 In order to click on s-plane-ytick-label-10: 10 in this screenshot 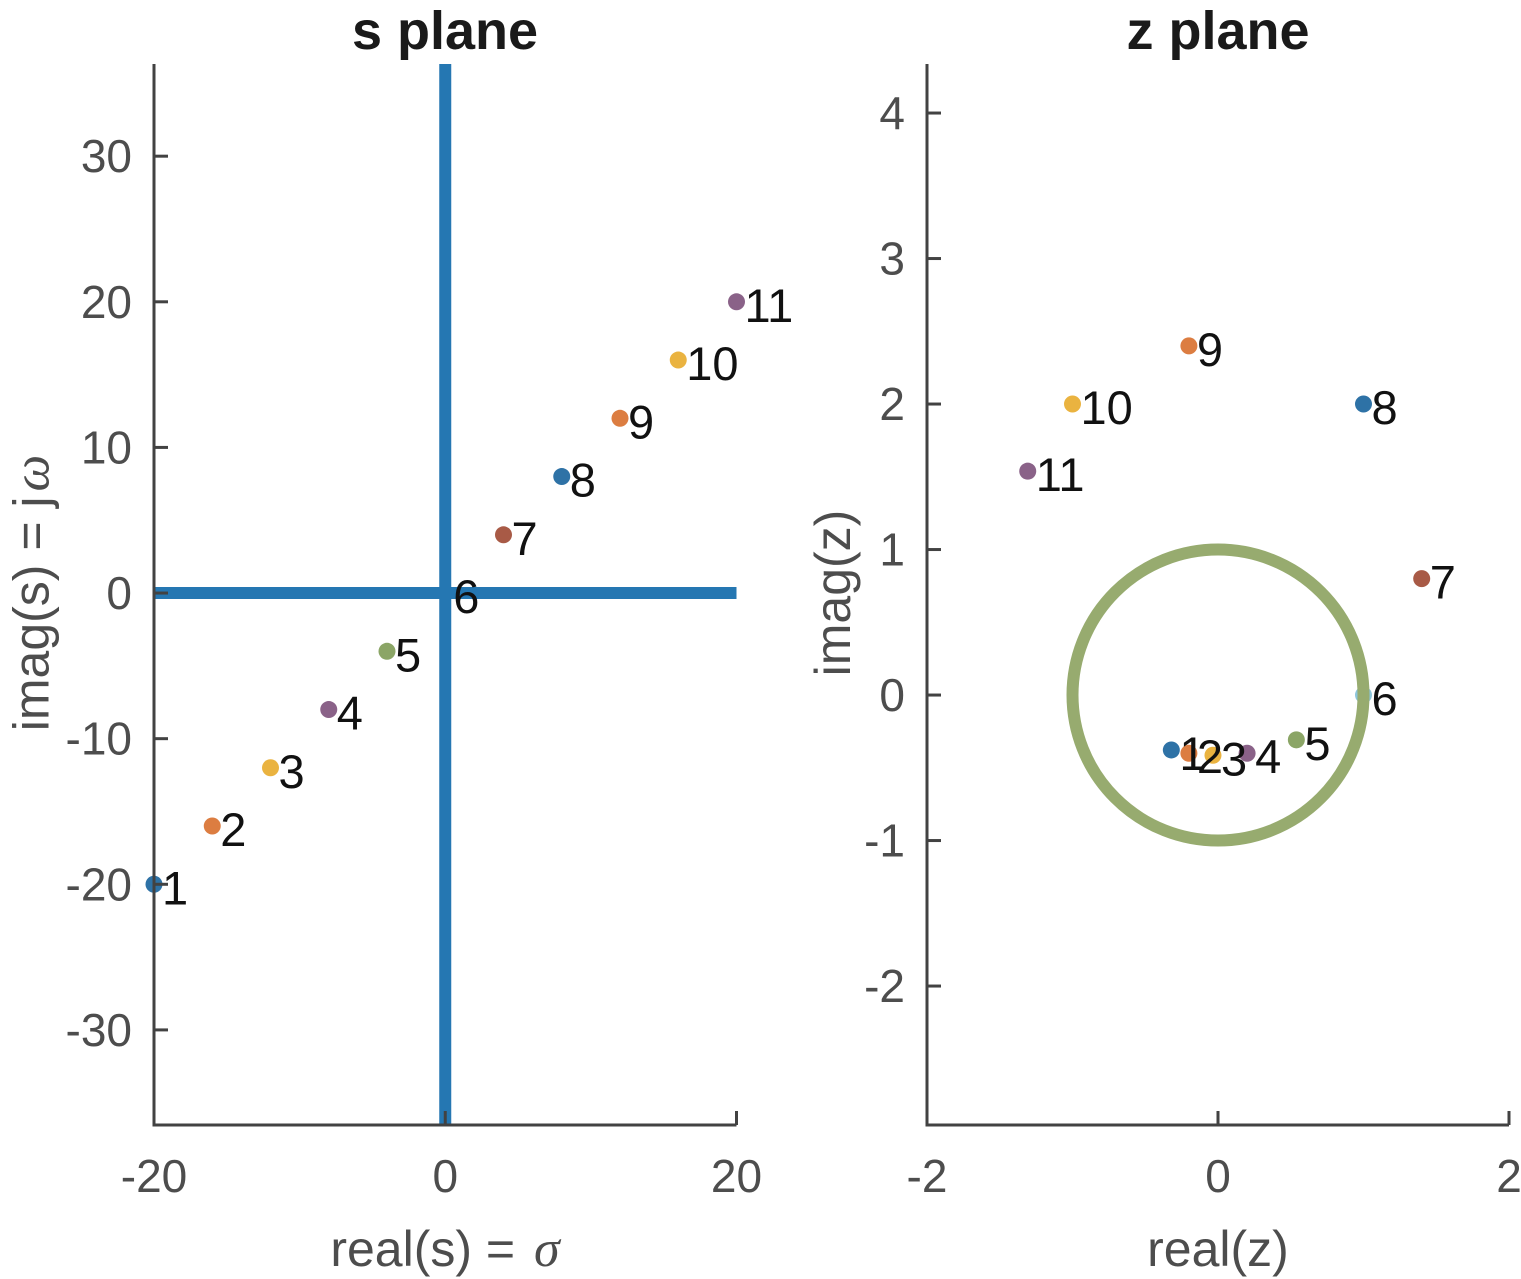, I will do `click(106, 447)`.